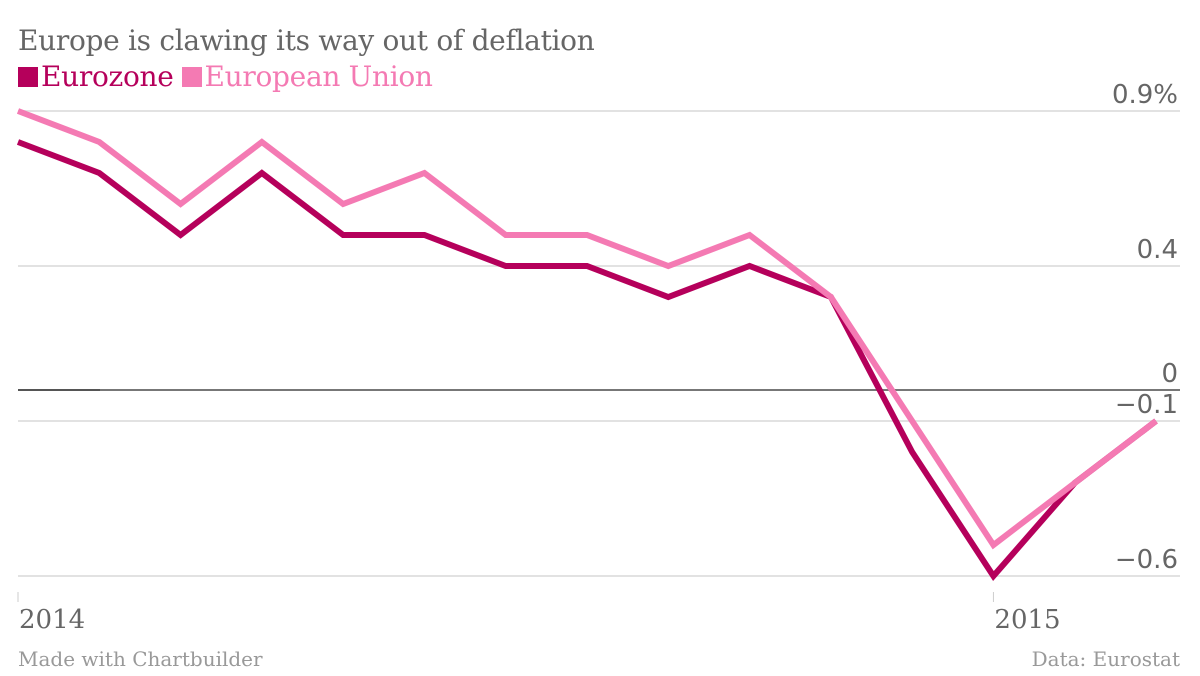  Describe the element at coordinates (191, 76) in the screenshot. I see `legend-swatch-european-union` at that location.